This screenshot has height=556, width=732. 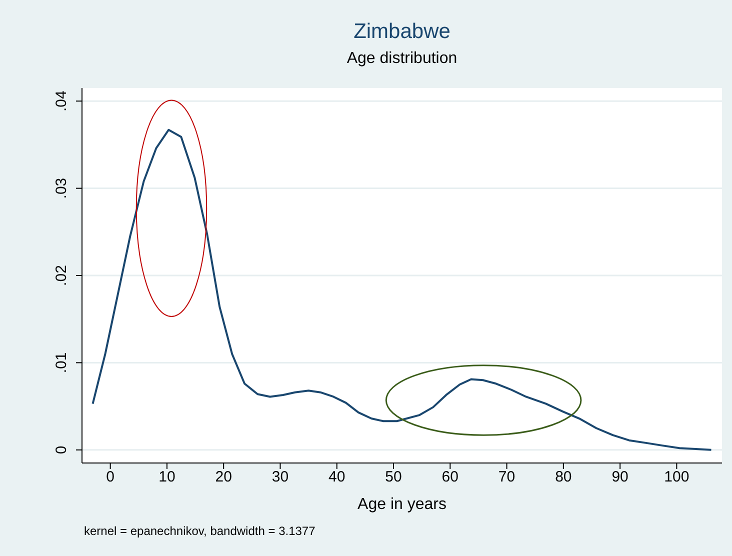 I want to click on x-tick-label: 100, so click(x=677, y=477).